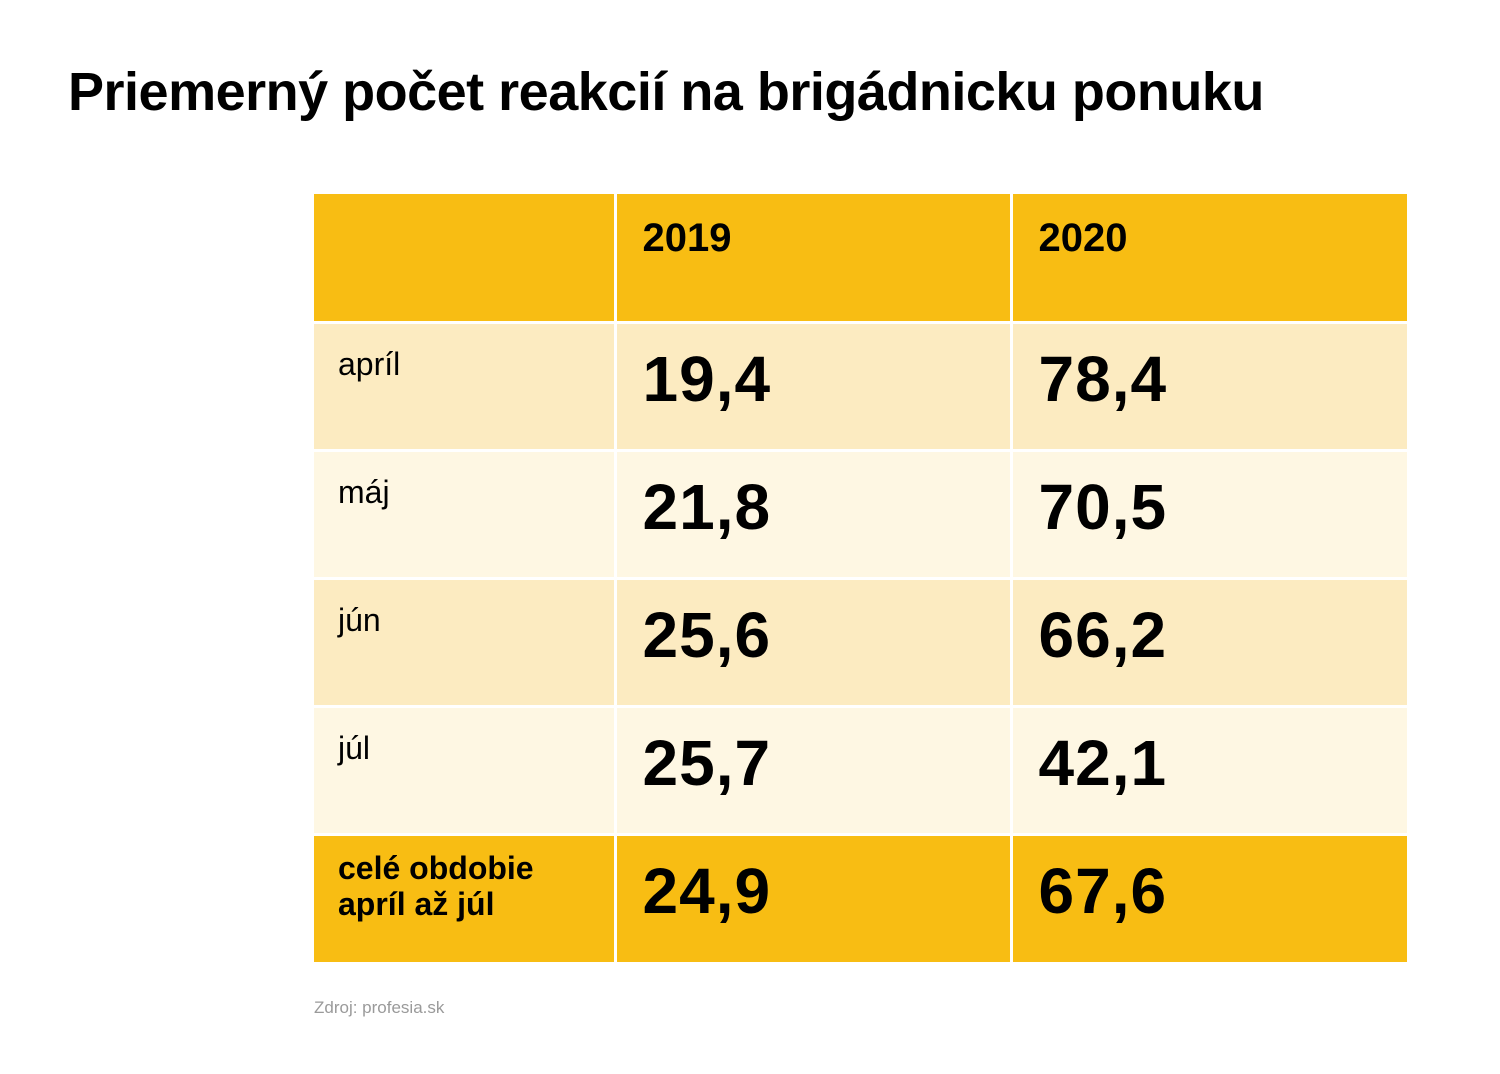 The image size is (1500, 1074). What do you see at coordinates (813, 259) in the screenshot?
I see `header-cell-2019: 2019` at bounding box center [813, 259].